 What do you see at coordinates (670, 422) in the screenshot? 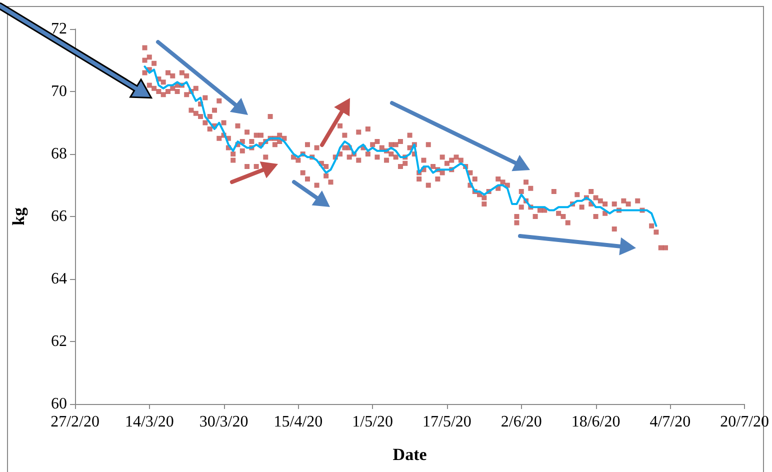
I see `x-tick-label: 4/7/20` at bounding box center [670, 422].